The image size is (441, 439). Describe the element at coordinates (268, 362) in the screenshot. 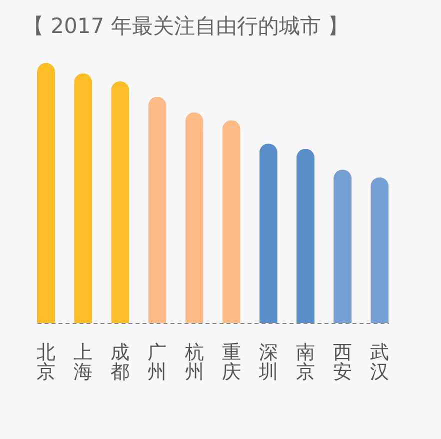

I see `x-tick-label: 深圳` at that location.